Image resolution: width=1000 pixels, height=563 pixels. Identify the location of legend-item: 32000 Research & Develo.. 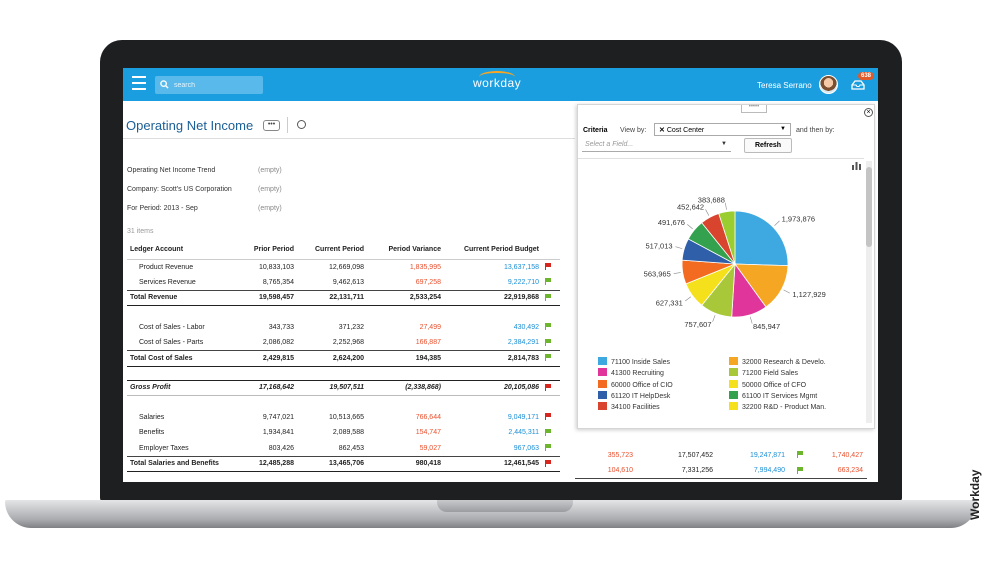
(777, 361).